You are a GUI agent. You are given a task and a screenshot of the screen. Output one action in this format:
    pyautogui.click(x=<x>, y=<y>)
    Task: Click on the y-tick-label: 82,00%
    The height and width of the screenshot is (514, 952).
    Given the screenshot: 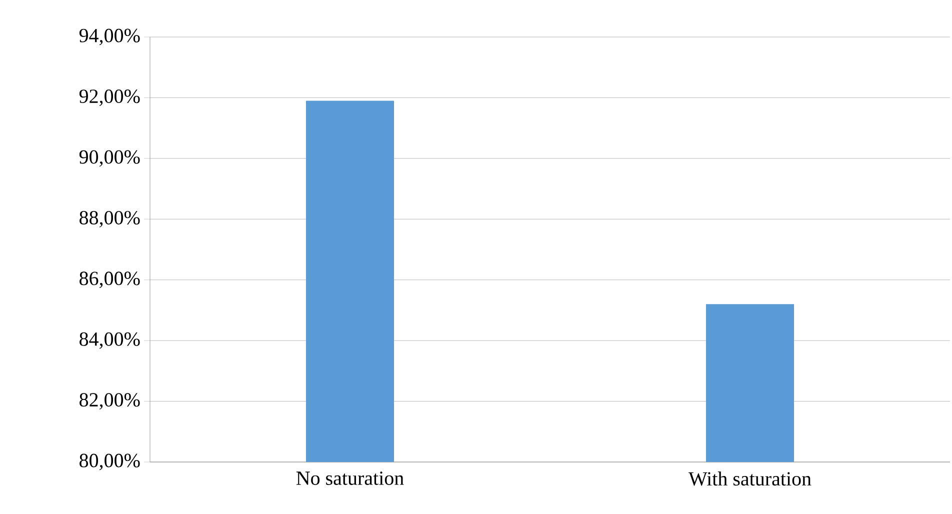 What is the action you would take?
    pyautogui.click(x=110, y=401)
    